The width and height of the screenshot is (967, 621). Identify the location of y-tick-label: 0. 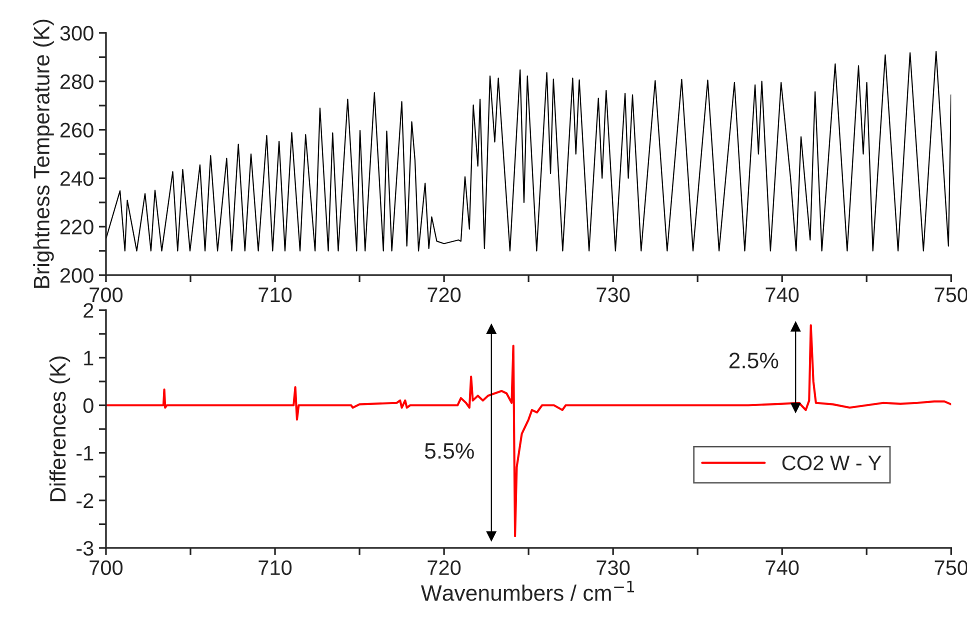
(88, 406).